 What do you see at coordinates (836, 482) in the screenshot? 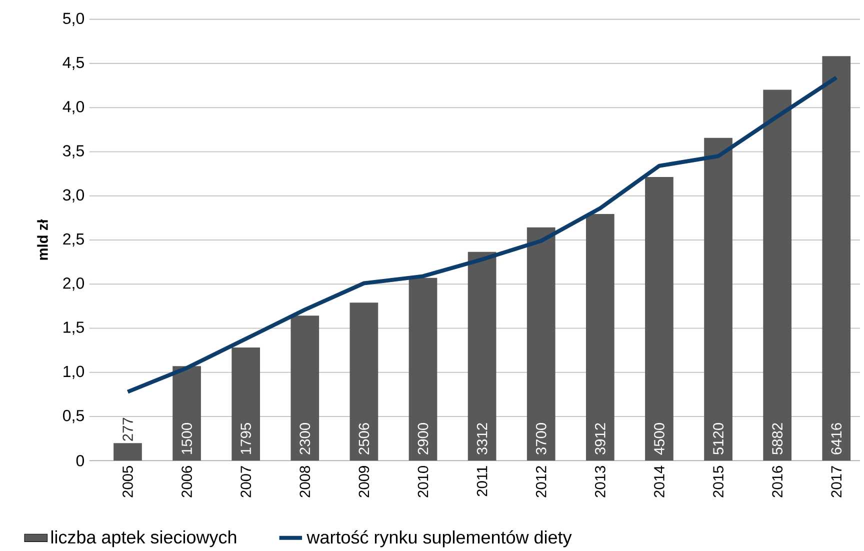
I see `x-tick-label: 2017` at bounding box center [836, 482].